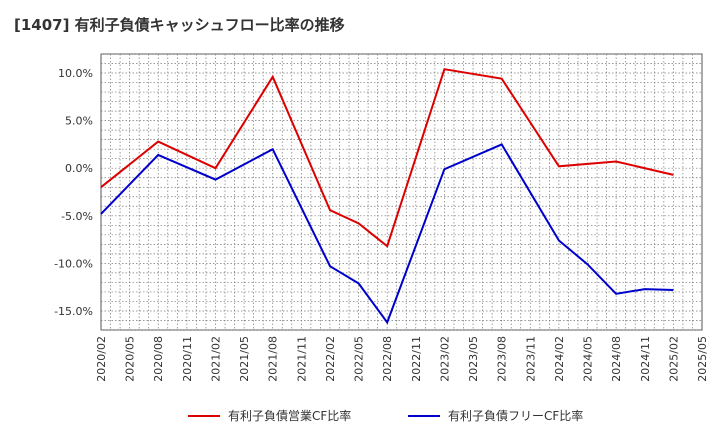  Describe the element at coordinates (73, 311) in the screenshot. I see `y-tick-label: -15.0%` at that location.